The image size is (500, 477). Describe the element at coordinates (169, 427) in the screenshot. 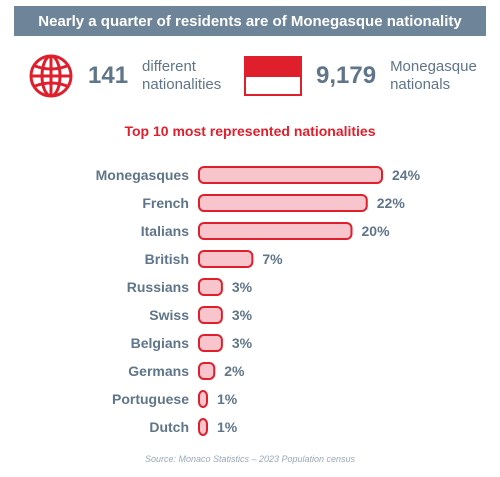

I see `category-label: Dutch` at that location.